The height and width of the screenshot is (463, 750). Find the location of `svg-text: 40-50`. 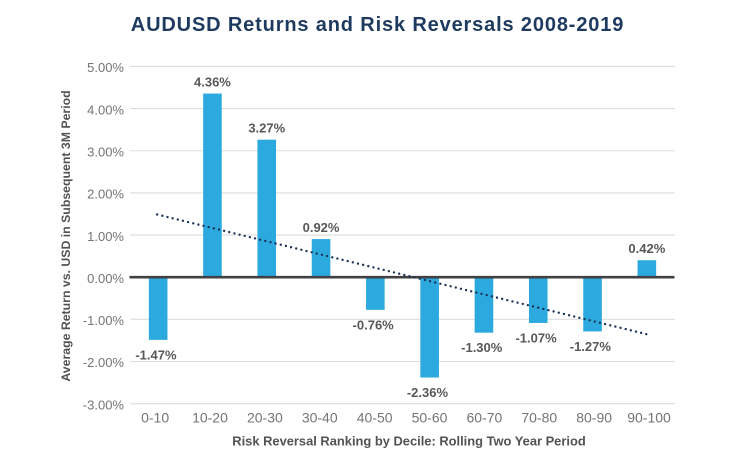

svg-text: 40-50 is located at coordinates (375, 418).